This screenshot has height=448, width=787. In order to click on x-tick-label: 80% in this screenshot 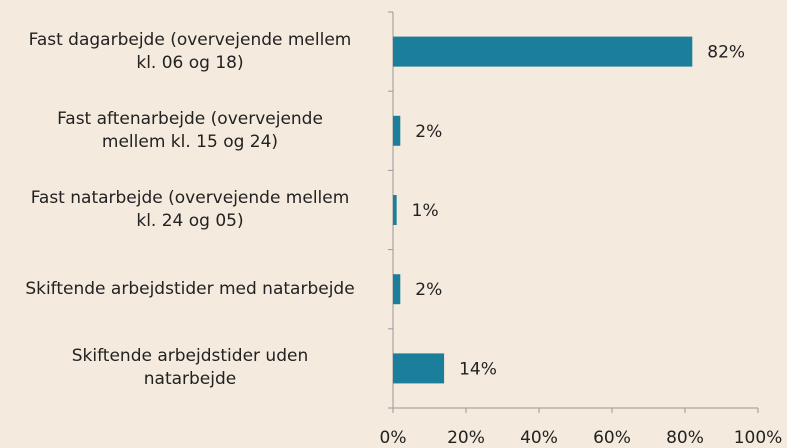, I will do `click(685, 438)`.